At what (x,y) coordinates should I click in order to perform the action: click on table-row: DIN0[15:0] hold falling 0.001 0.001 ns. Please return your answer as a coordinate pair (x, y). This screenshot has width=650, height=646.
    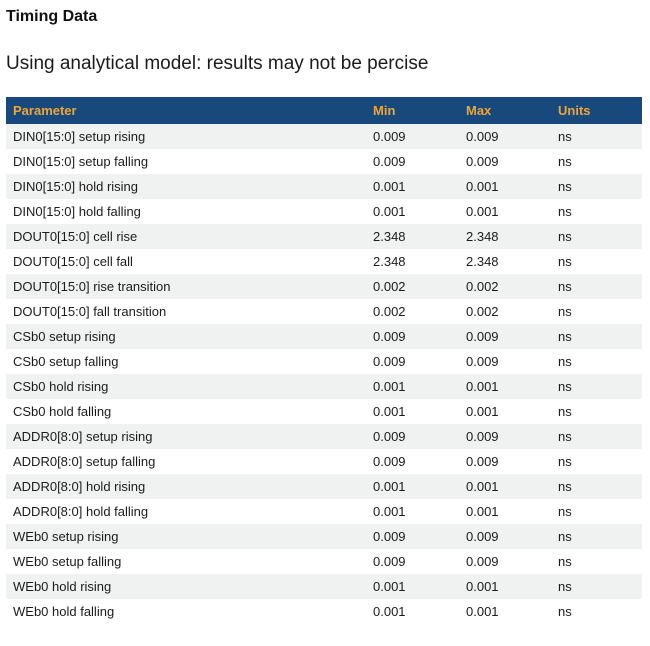
    Looking at the image, I should click on (324, 211).